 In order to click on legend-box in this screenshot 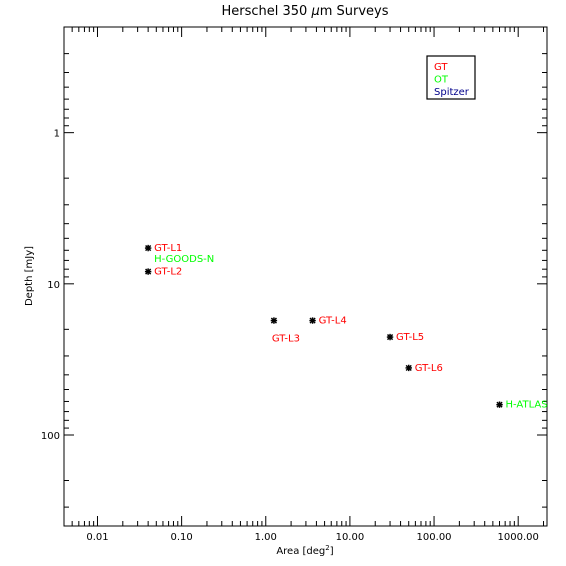, I will do `click(451, 77)`.